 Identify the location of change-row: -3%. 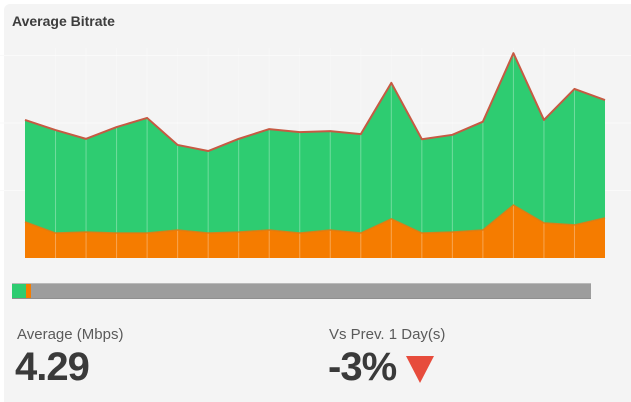
(381, 367).